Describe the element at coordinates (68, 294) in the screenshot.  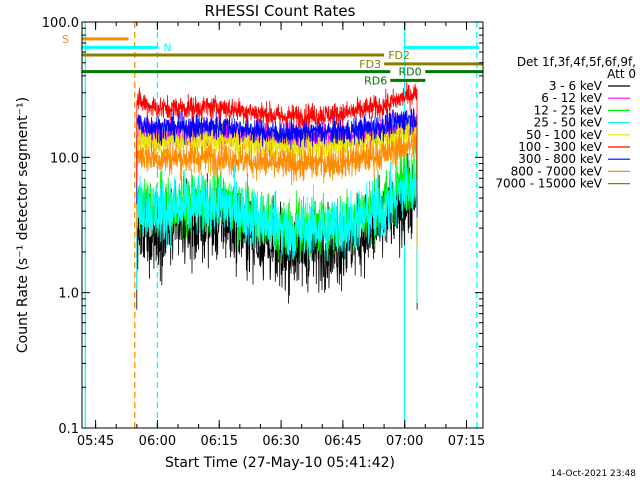
I see `y-tick-label: 1.0` at that location.